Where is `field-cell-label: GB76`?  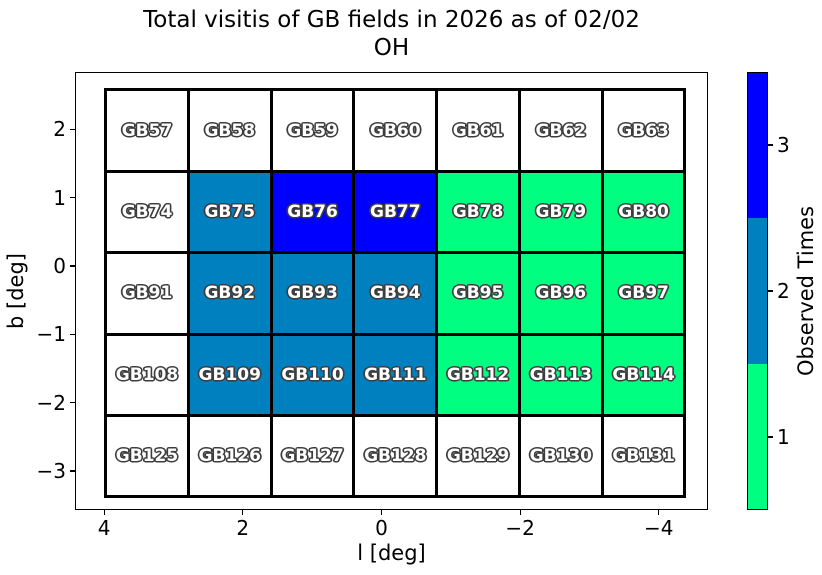
field-cell-label: GB76 is located at coordinates (312, 211).